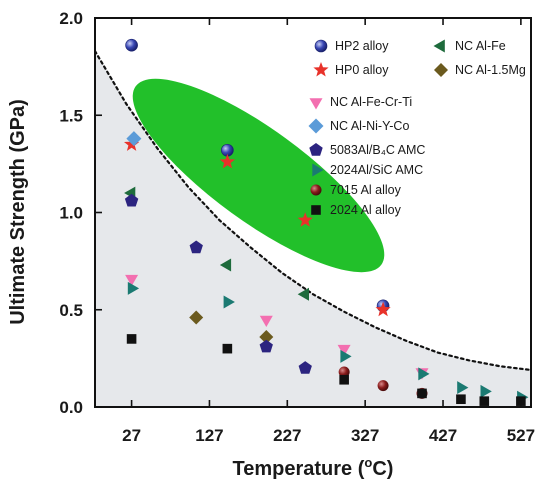 Image resolution: width=550 pixels, height=491 pixels. I want to click on y-tick-label: 2.0, so click(71, 18).